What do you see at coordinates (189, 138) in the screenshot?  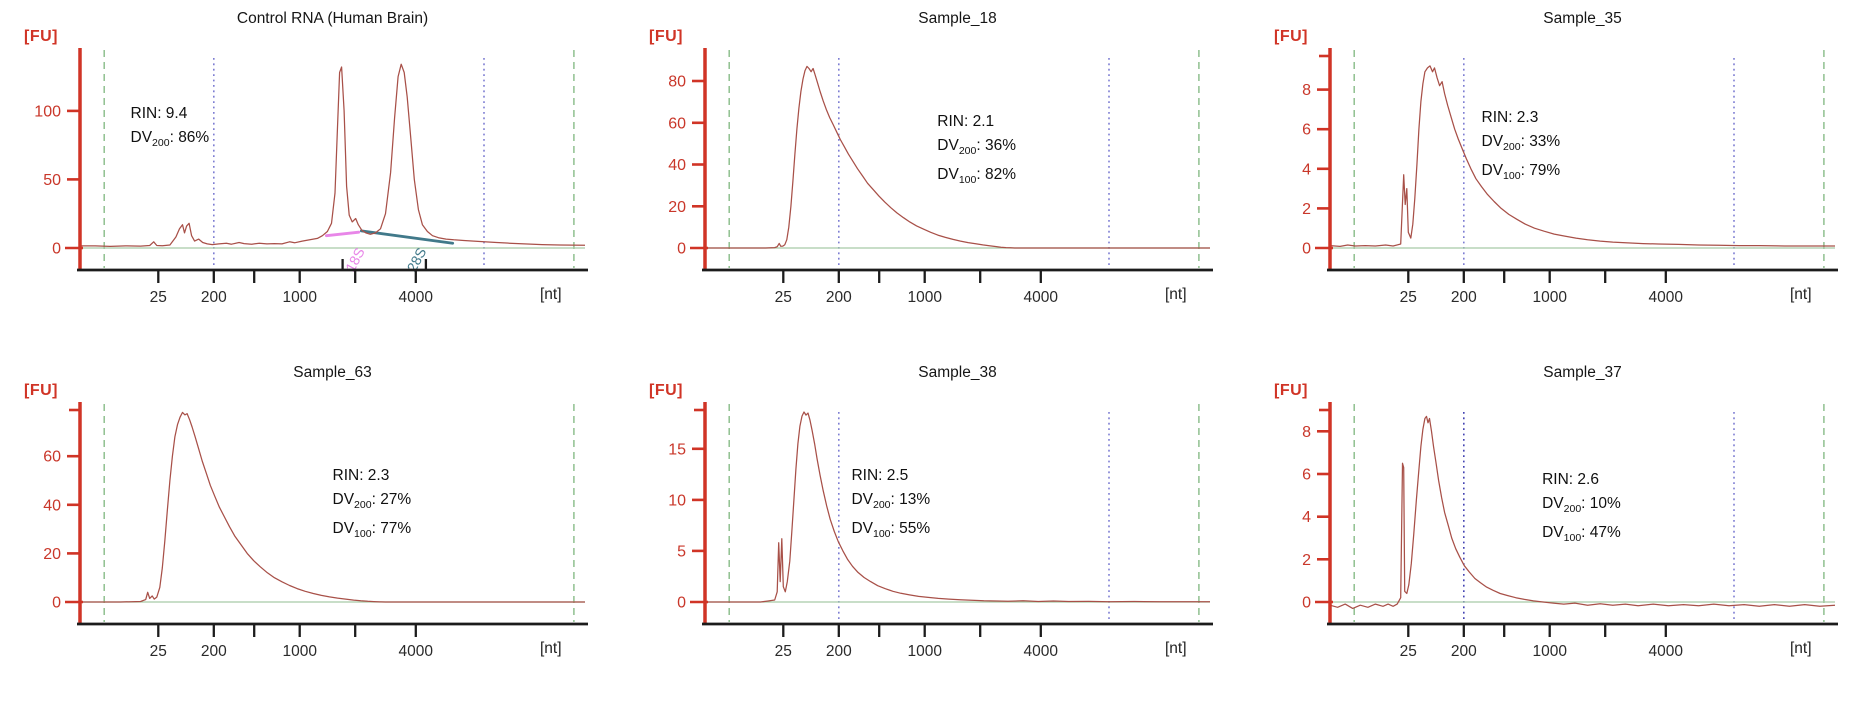 I see `dv200-value: : 86%` at bounding box center [189, 138].